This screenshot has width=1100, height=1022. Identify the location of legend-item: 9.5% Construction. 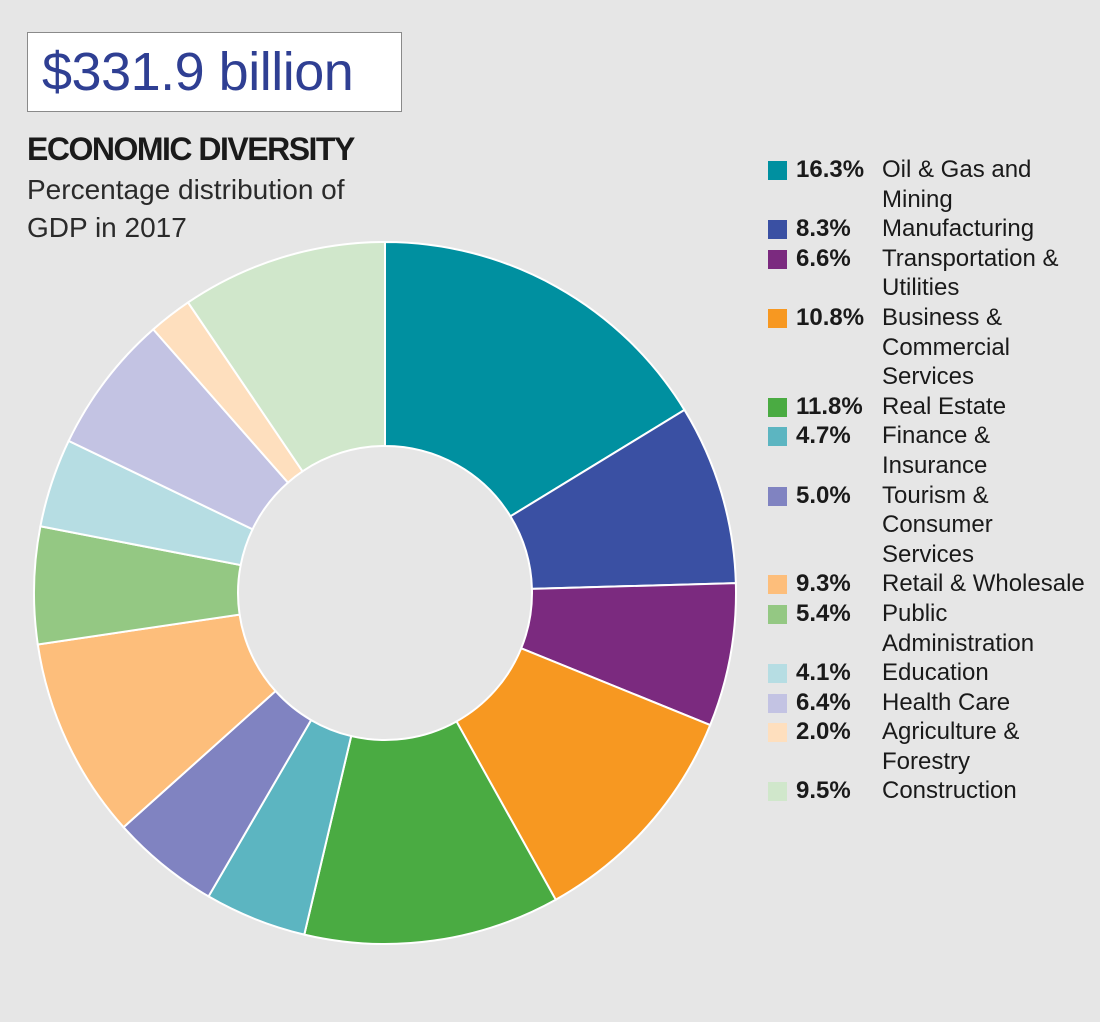
(928, 791).